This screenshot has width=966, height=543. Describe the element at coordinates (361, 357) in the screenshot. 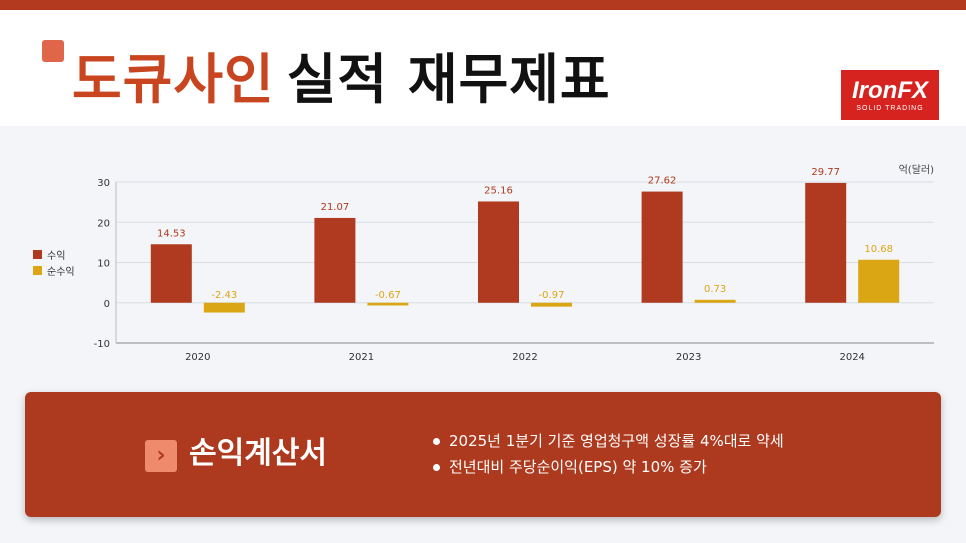

I see `x-tick-label: 2021` at that location.